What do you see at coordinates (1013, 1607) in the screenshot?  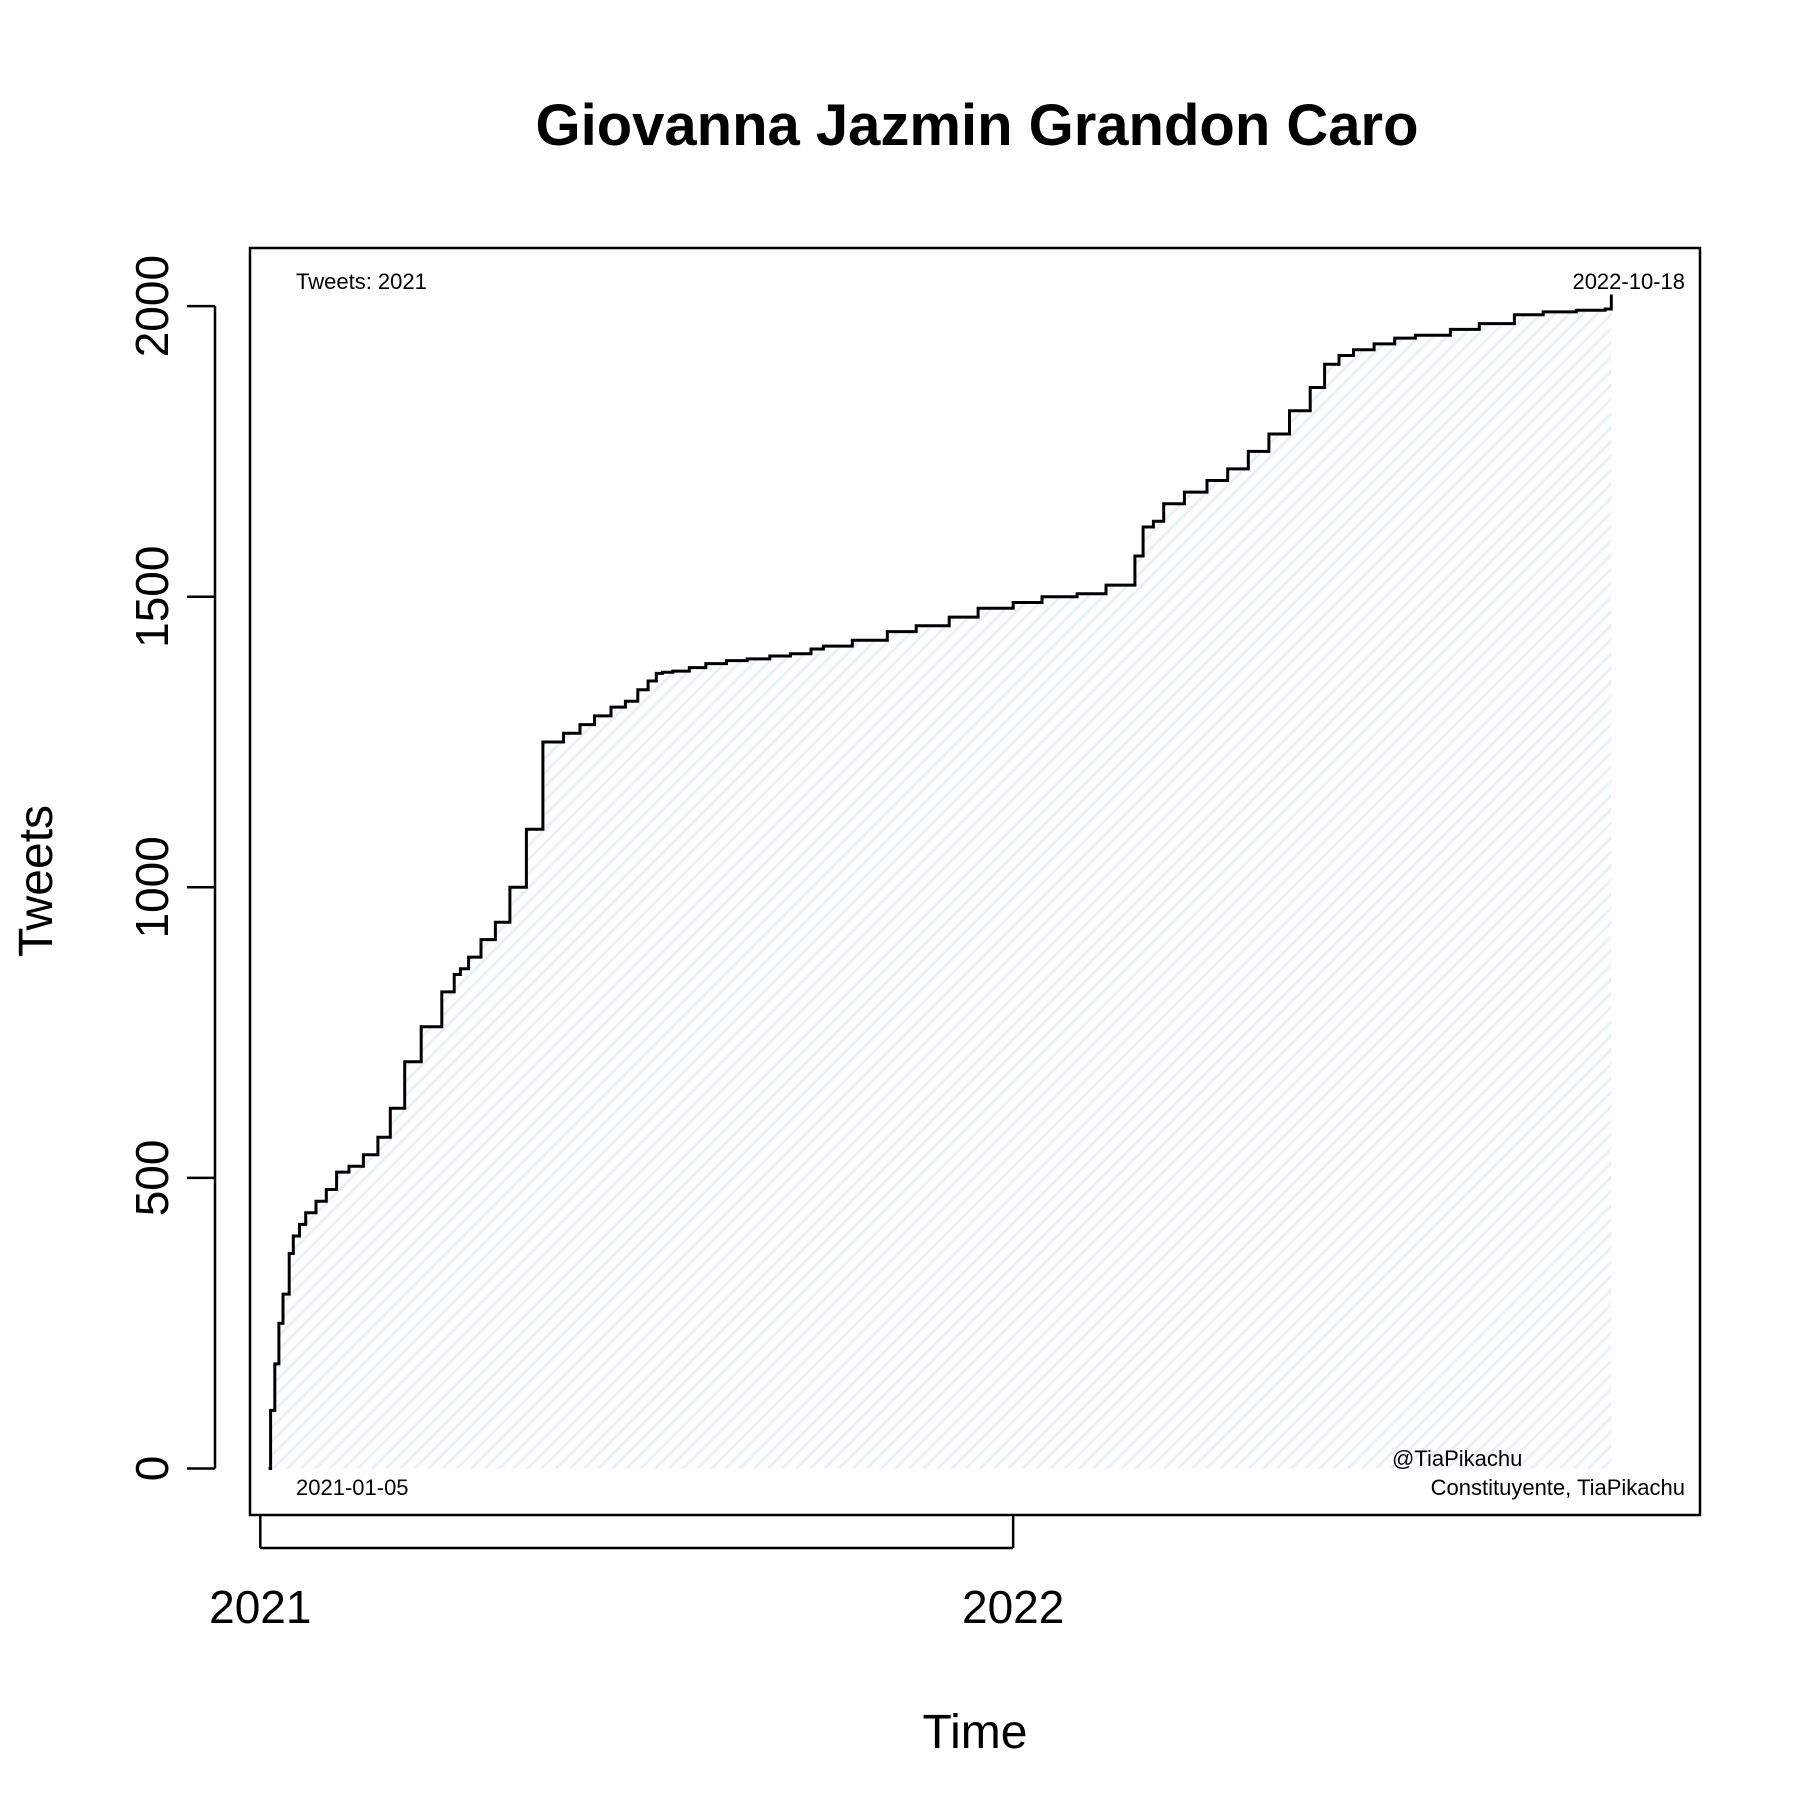 I see `x-tick-label-1: 2022` at bounding box center [1013, 1607].